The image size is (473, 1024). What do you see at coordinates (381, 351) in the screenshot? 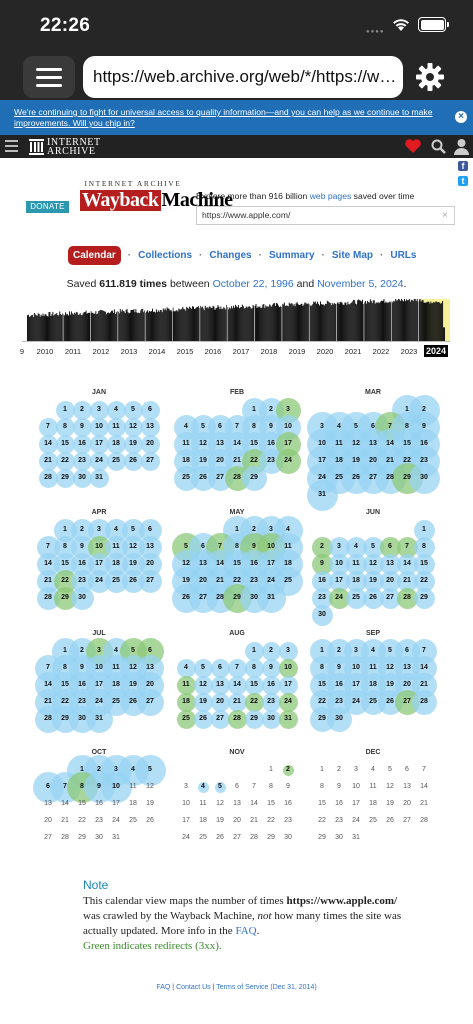
I see `year-label: 2022` at bounding box center [381, 351].